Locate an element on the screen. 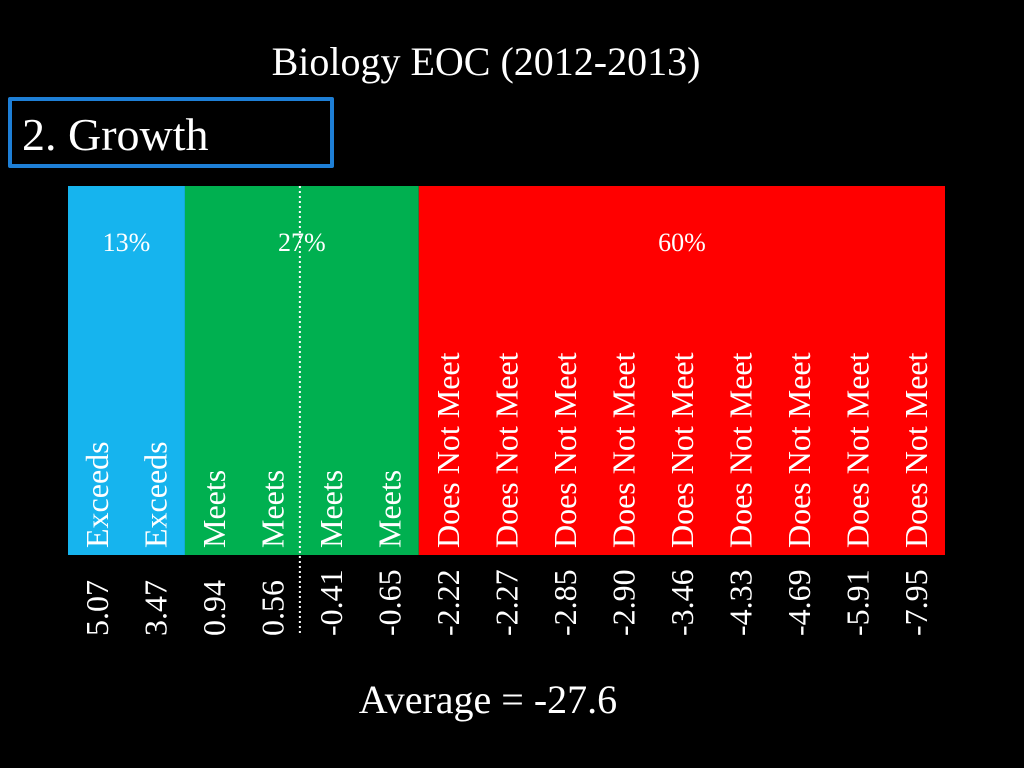 The width and height of the screenshot is (1024, 768). value-label: -2.22 is located at coordinates (448, 602).